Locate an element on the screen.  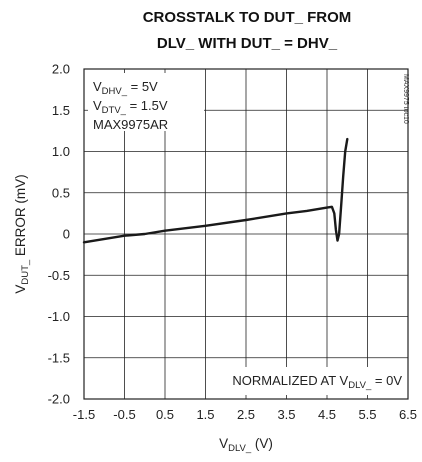
y-tick-label: 1.5 is located at coordinates (61, 110).